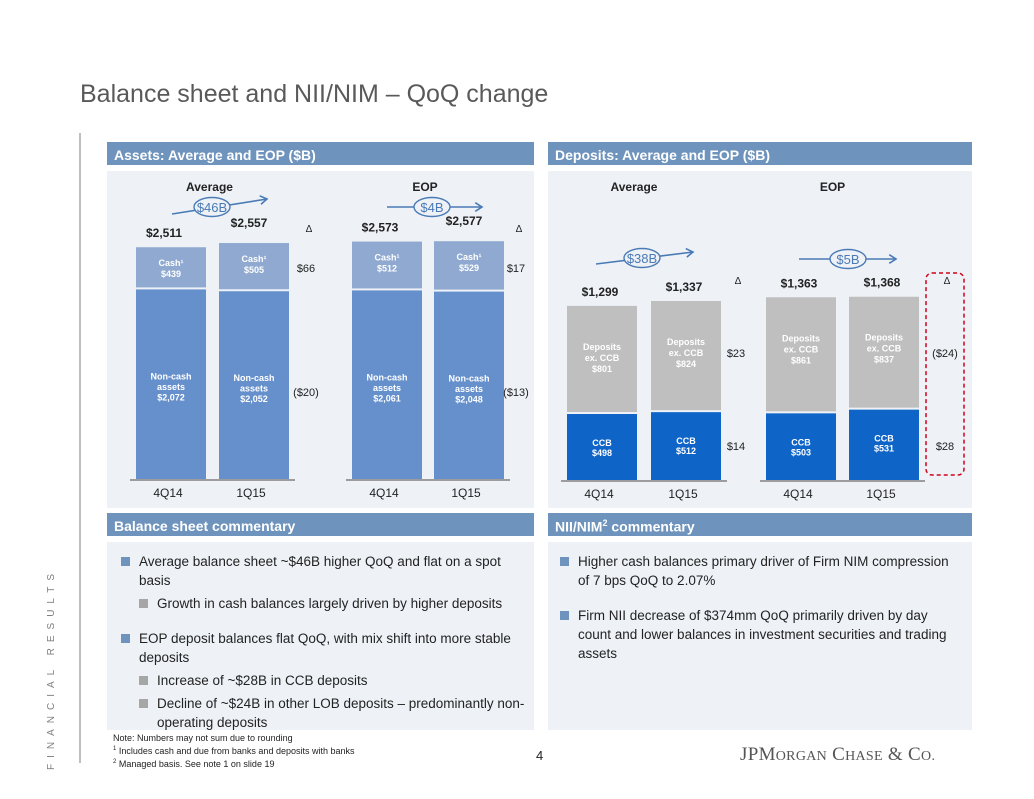 The height and width of the screenshot is (799, 1034). I want to click on balance-commentary-header: Balance sheet commentary, so click(320, 526).